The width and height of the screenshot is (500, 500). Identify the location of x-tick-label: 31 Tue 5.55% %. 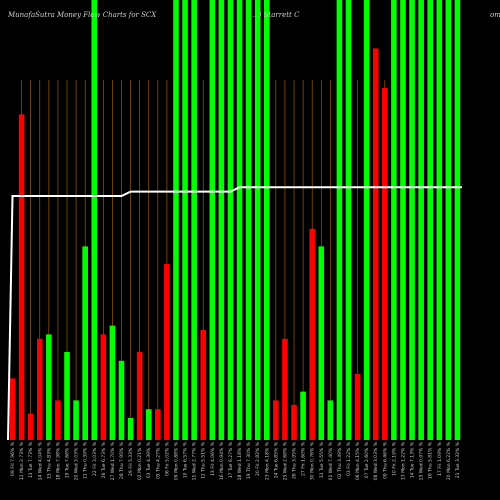
(322, 459).